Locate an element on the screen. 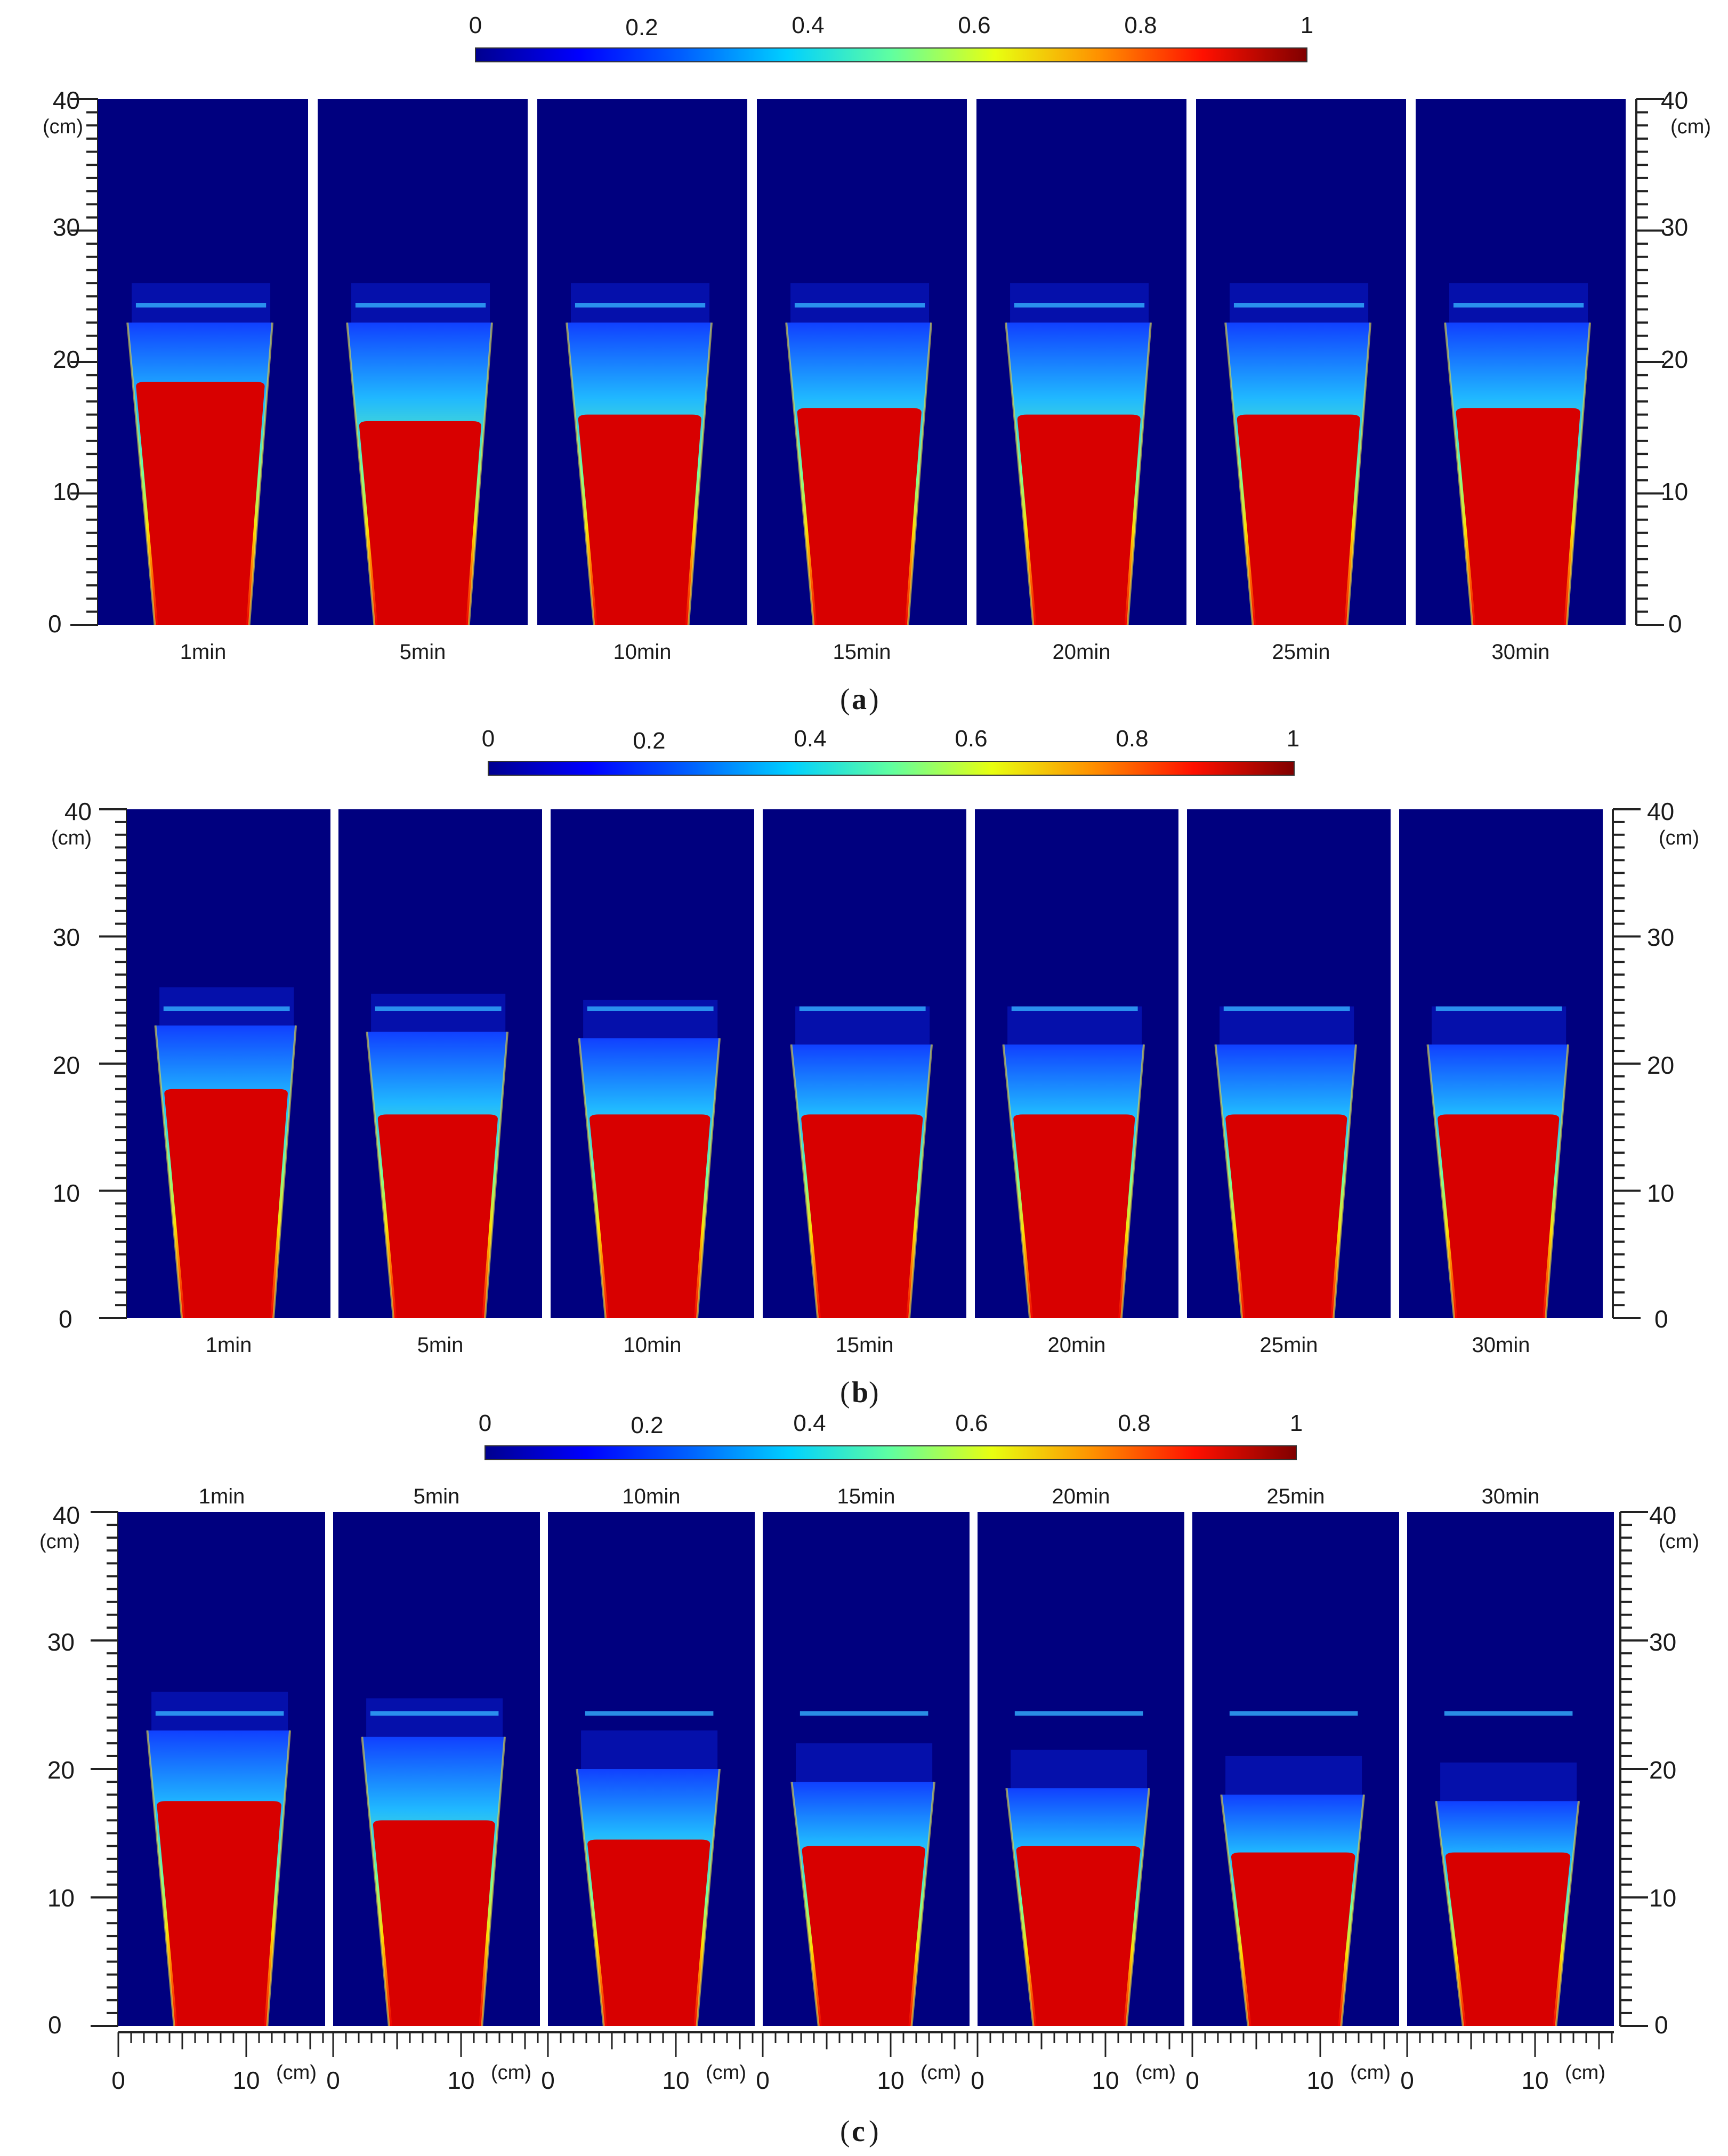 Image resolution: width=1728 pixels, height=2156 pixels. colorbar-tick: 1 is located at coordinates (1293, 739).